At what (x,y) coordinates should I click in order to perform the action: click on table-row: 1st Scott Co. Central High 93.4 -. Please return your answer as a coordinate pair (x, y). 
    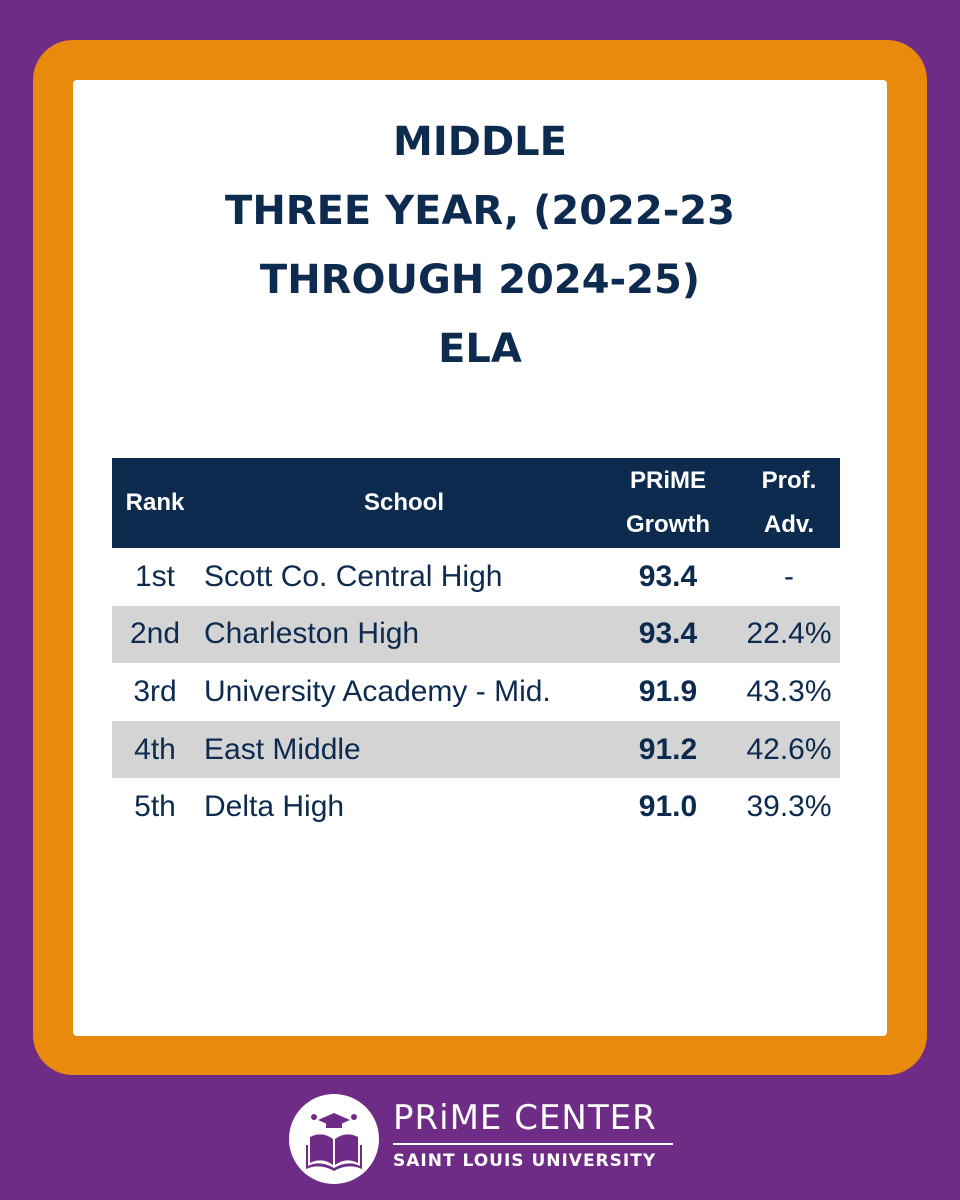
    Looking at the image, I should click on (476, 577).